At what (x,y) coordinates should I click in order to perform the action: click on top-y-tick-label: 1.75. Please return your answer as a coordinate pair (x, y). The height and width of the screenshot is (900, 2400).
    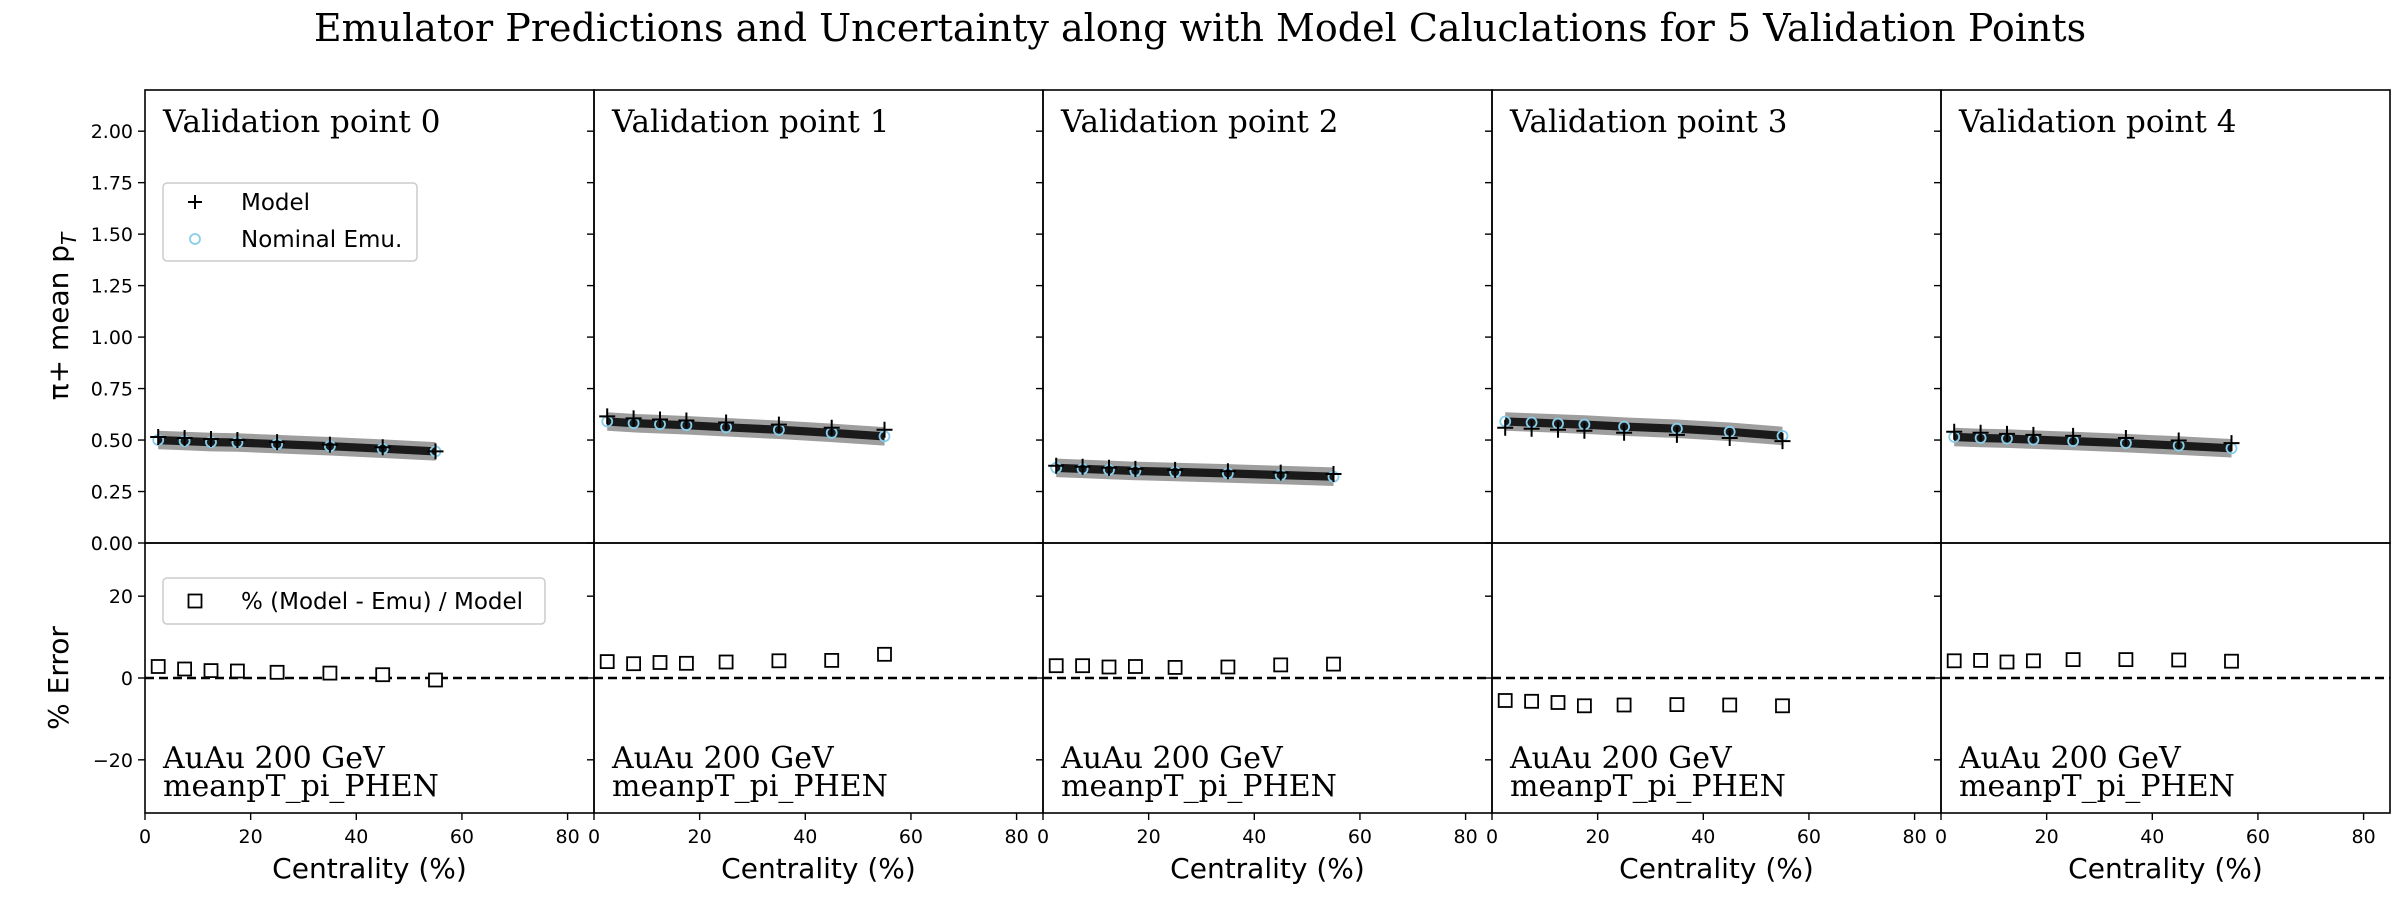
    Looking at the image, I should click on (112, 184).